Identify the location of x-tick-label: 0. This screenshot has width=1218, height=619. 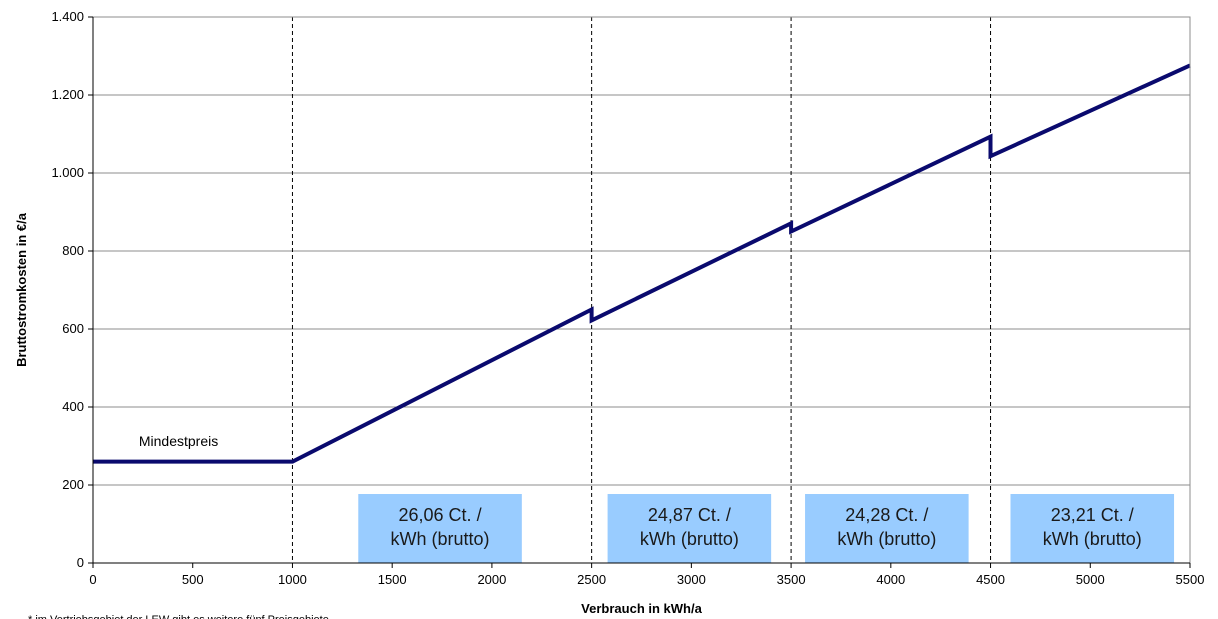
(92, 579).